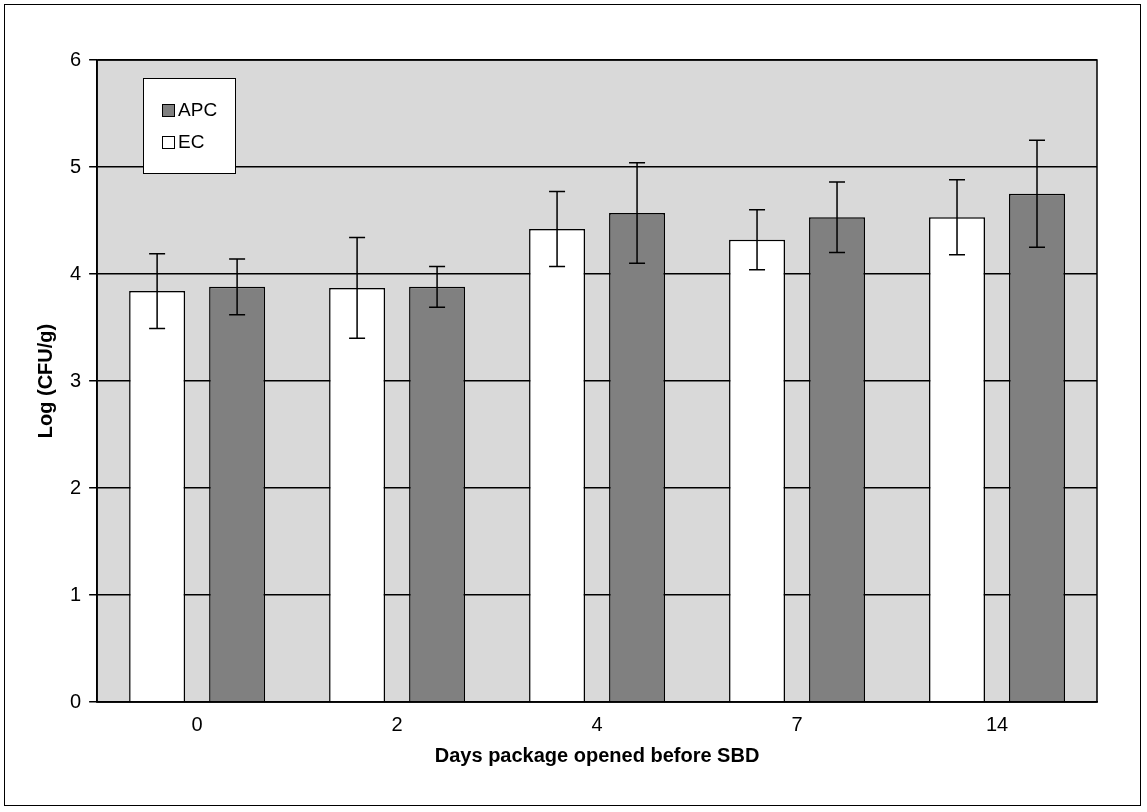 Image resolution: width=1147 pixels, height=812 pixels. Describe the element at coordinates (76, 700) in the screenshot. I see `y-tick-label: 0` at that location.